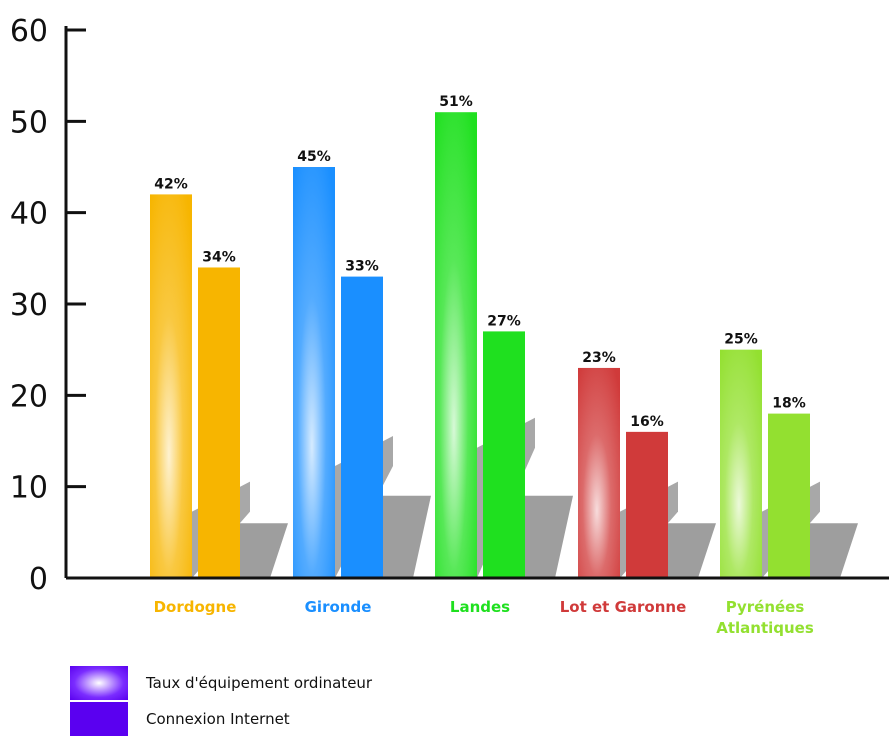 This screenshot has width=889, height=737. I want to click on legend-label: Connexion Internet, so click(218, 719).